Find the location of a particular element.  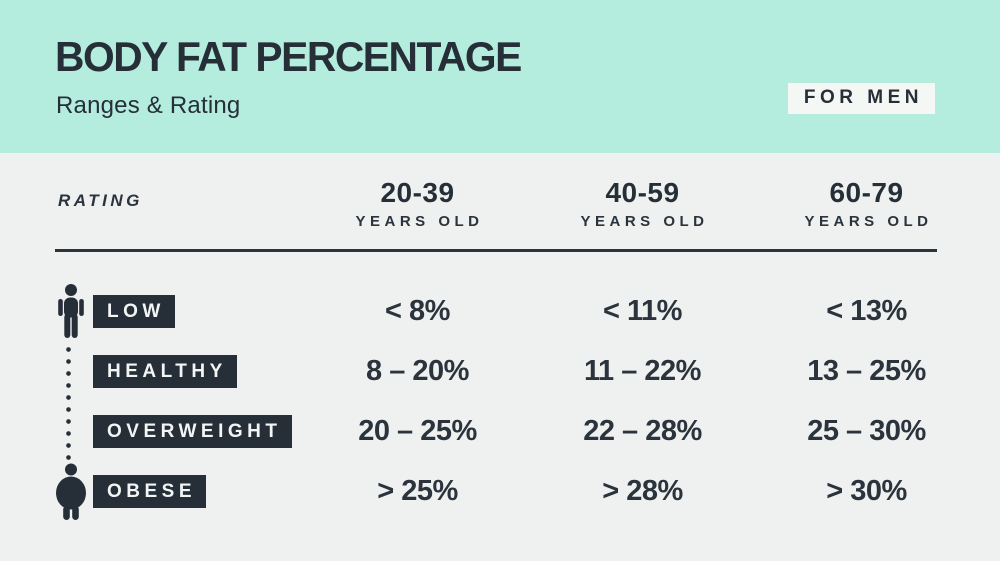

page-subtitle: Ranges & Rating is located at coordinates (148, 105).